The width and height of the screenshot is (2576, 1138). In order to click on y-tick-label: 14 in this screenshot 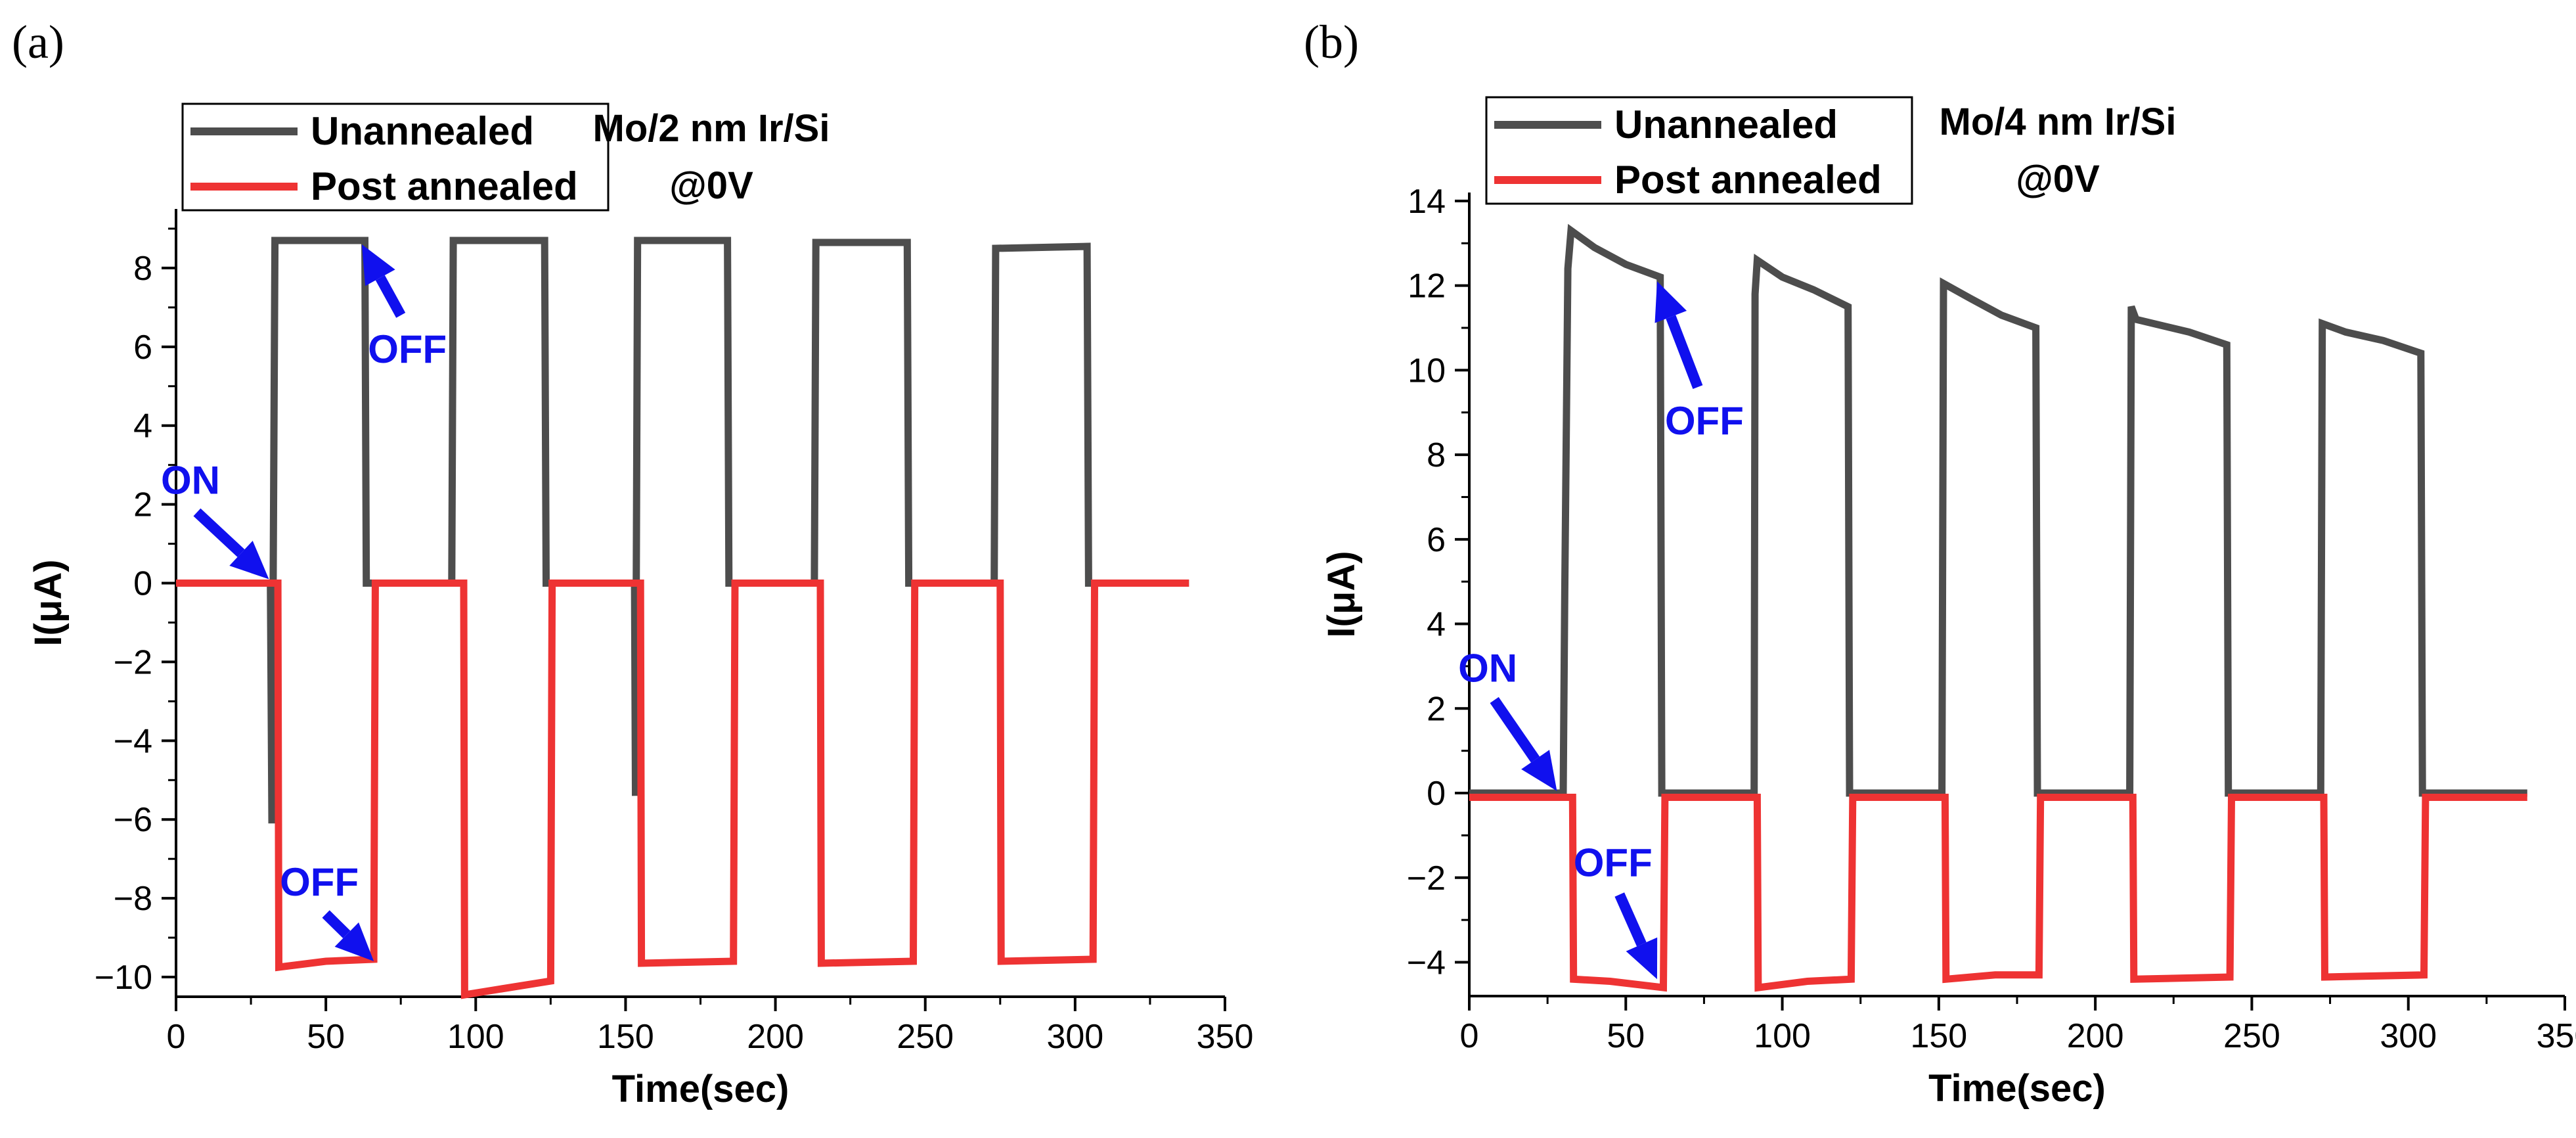, I will do `click(1427, 202)`.